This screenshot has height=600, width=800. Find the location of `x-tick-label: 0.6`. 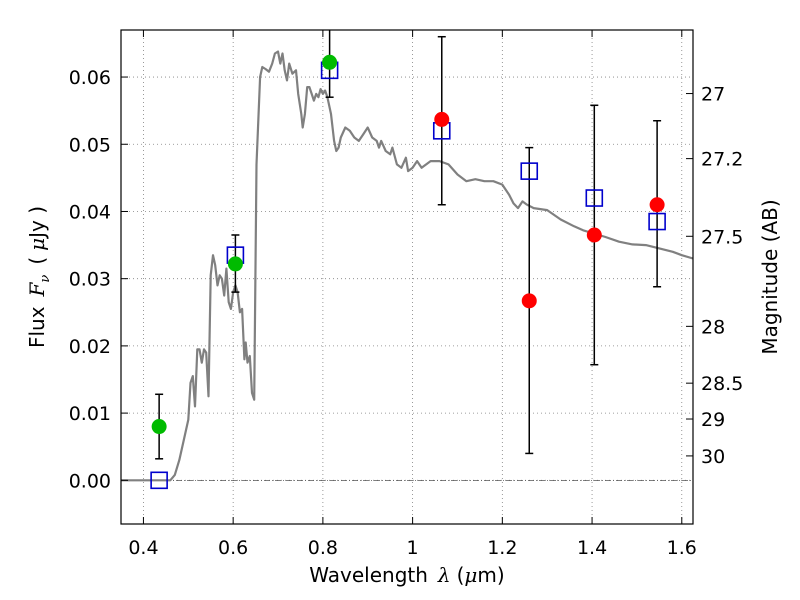

x-tick-label: 0.6 is located at coordinates (233, 548).